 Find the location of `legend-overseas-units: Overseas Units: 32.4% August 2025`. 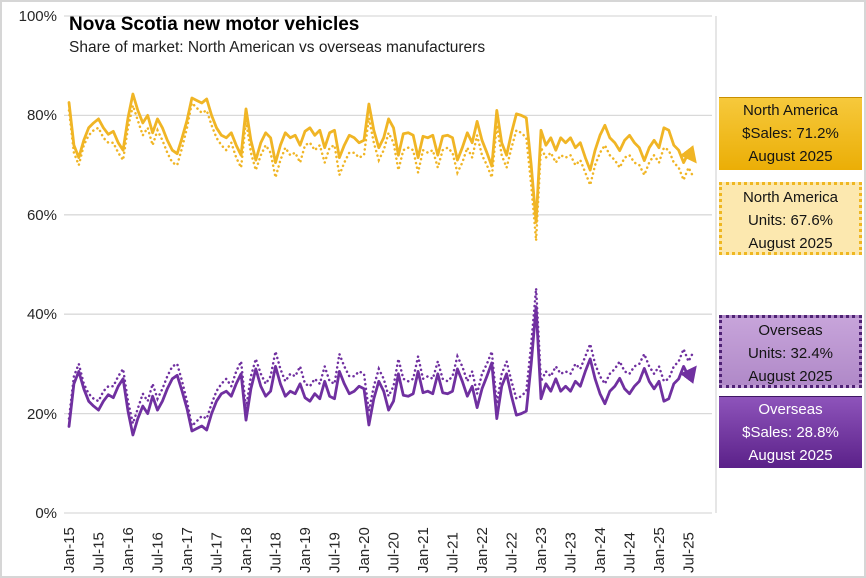

legend-overseas-units: Overseas Units: 32.4% August 2025 is located at coordinates (790, 351).